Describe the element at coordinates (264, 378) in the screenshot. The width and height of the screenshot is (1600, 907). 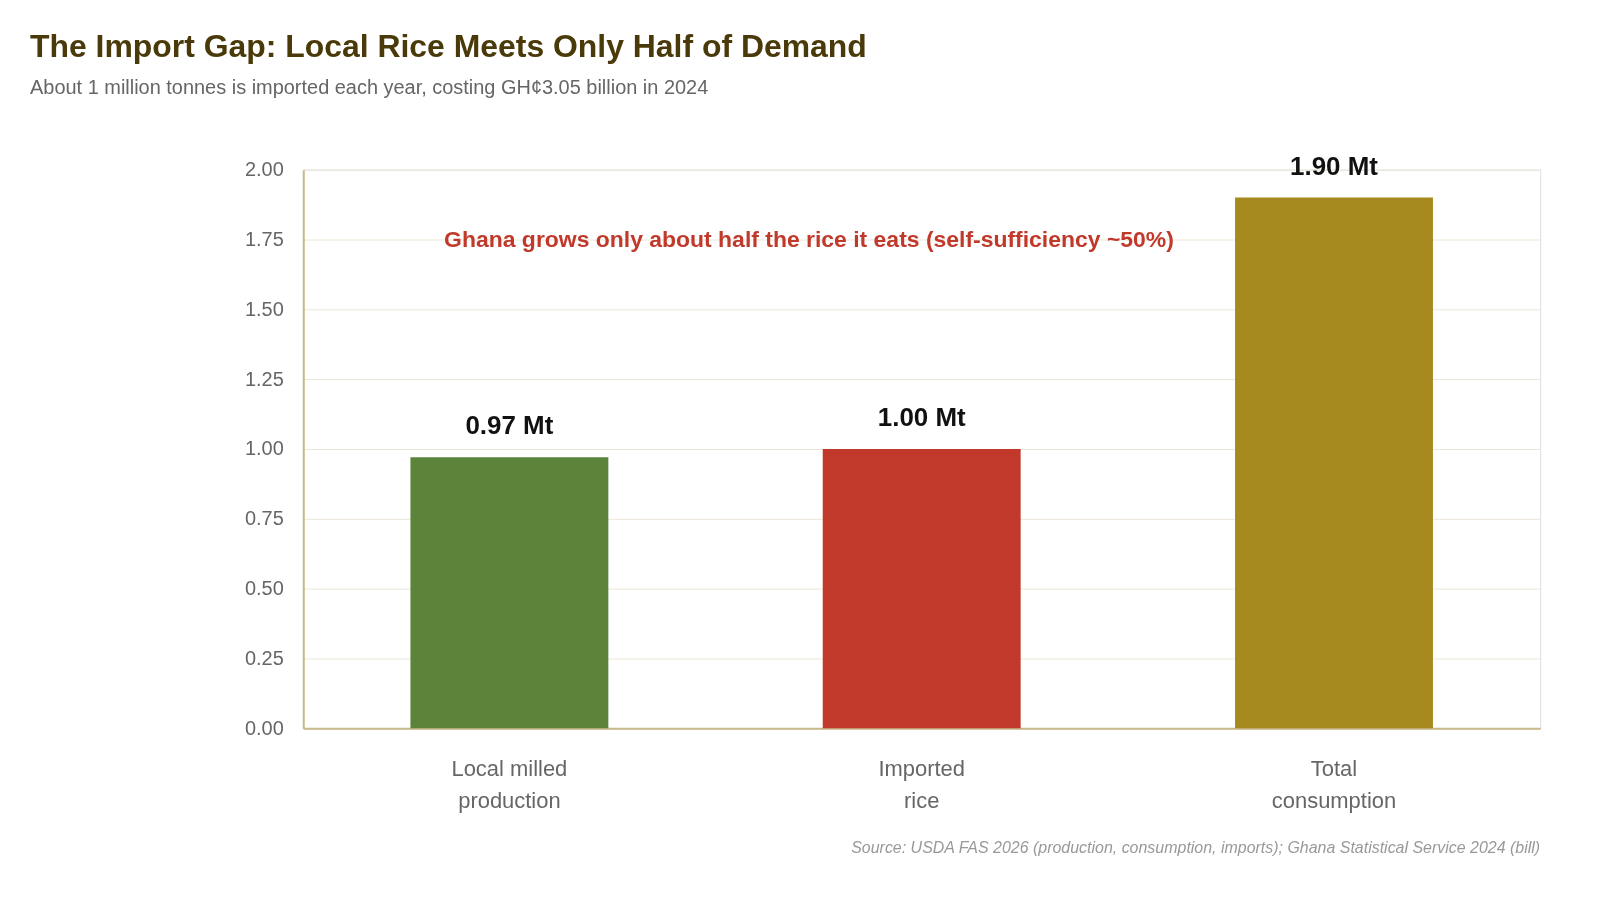
I see `y-tick-label: 1.25` at that location.